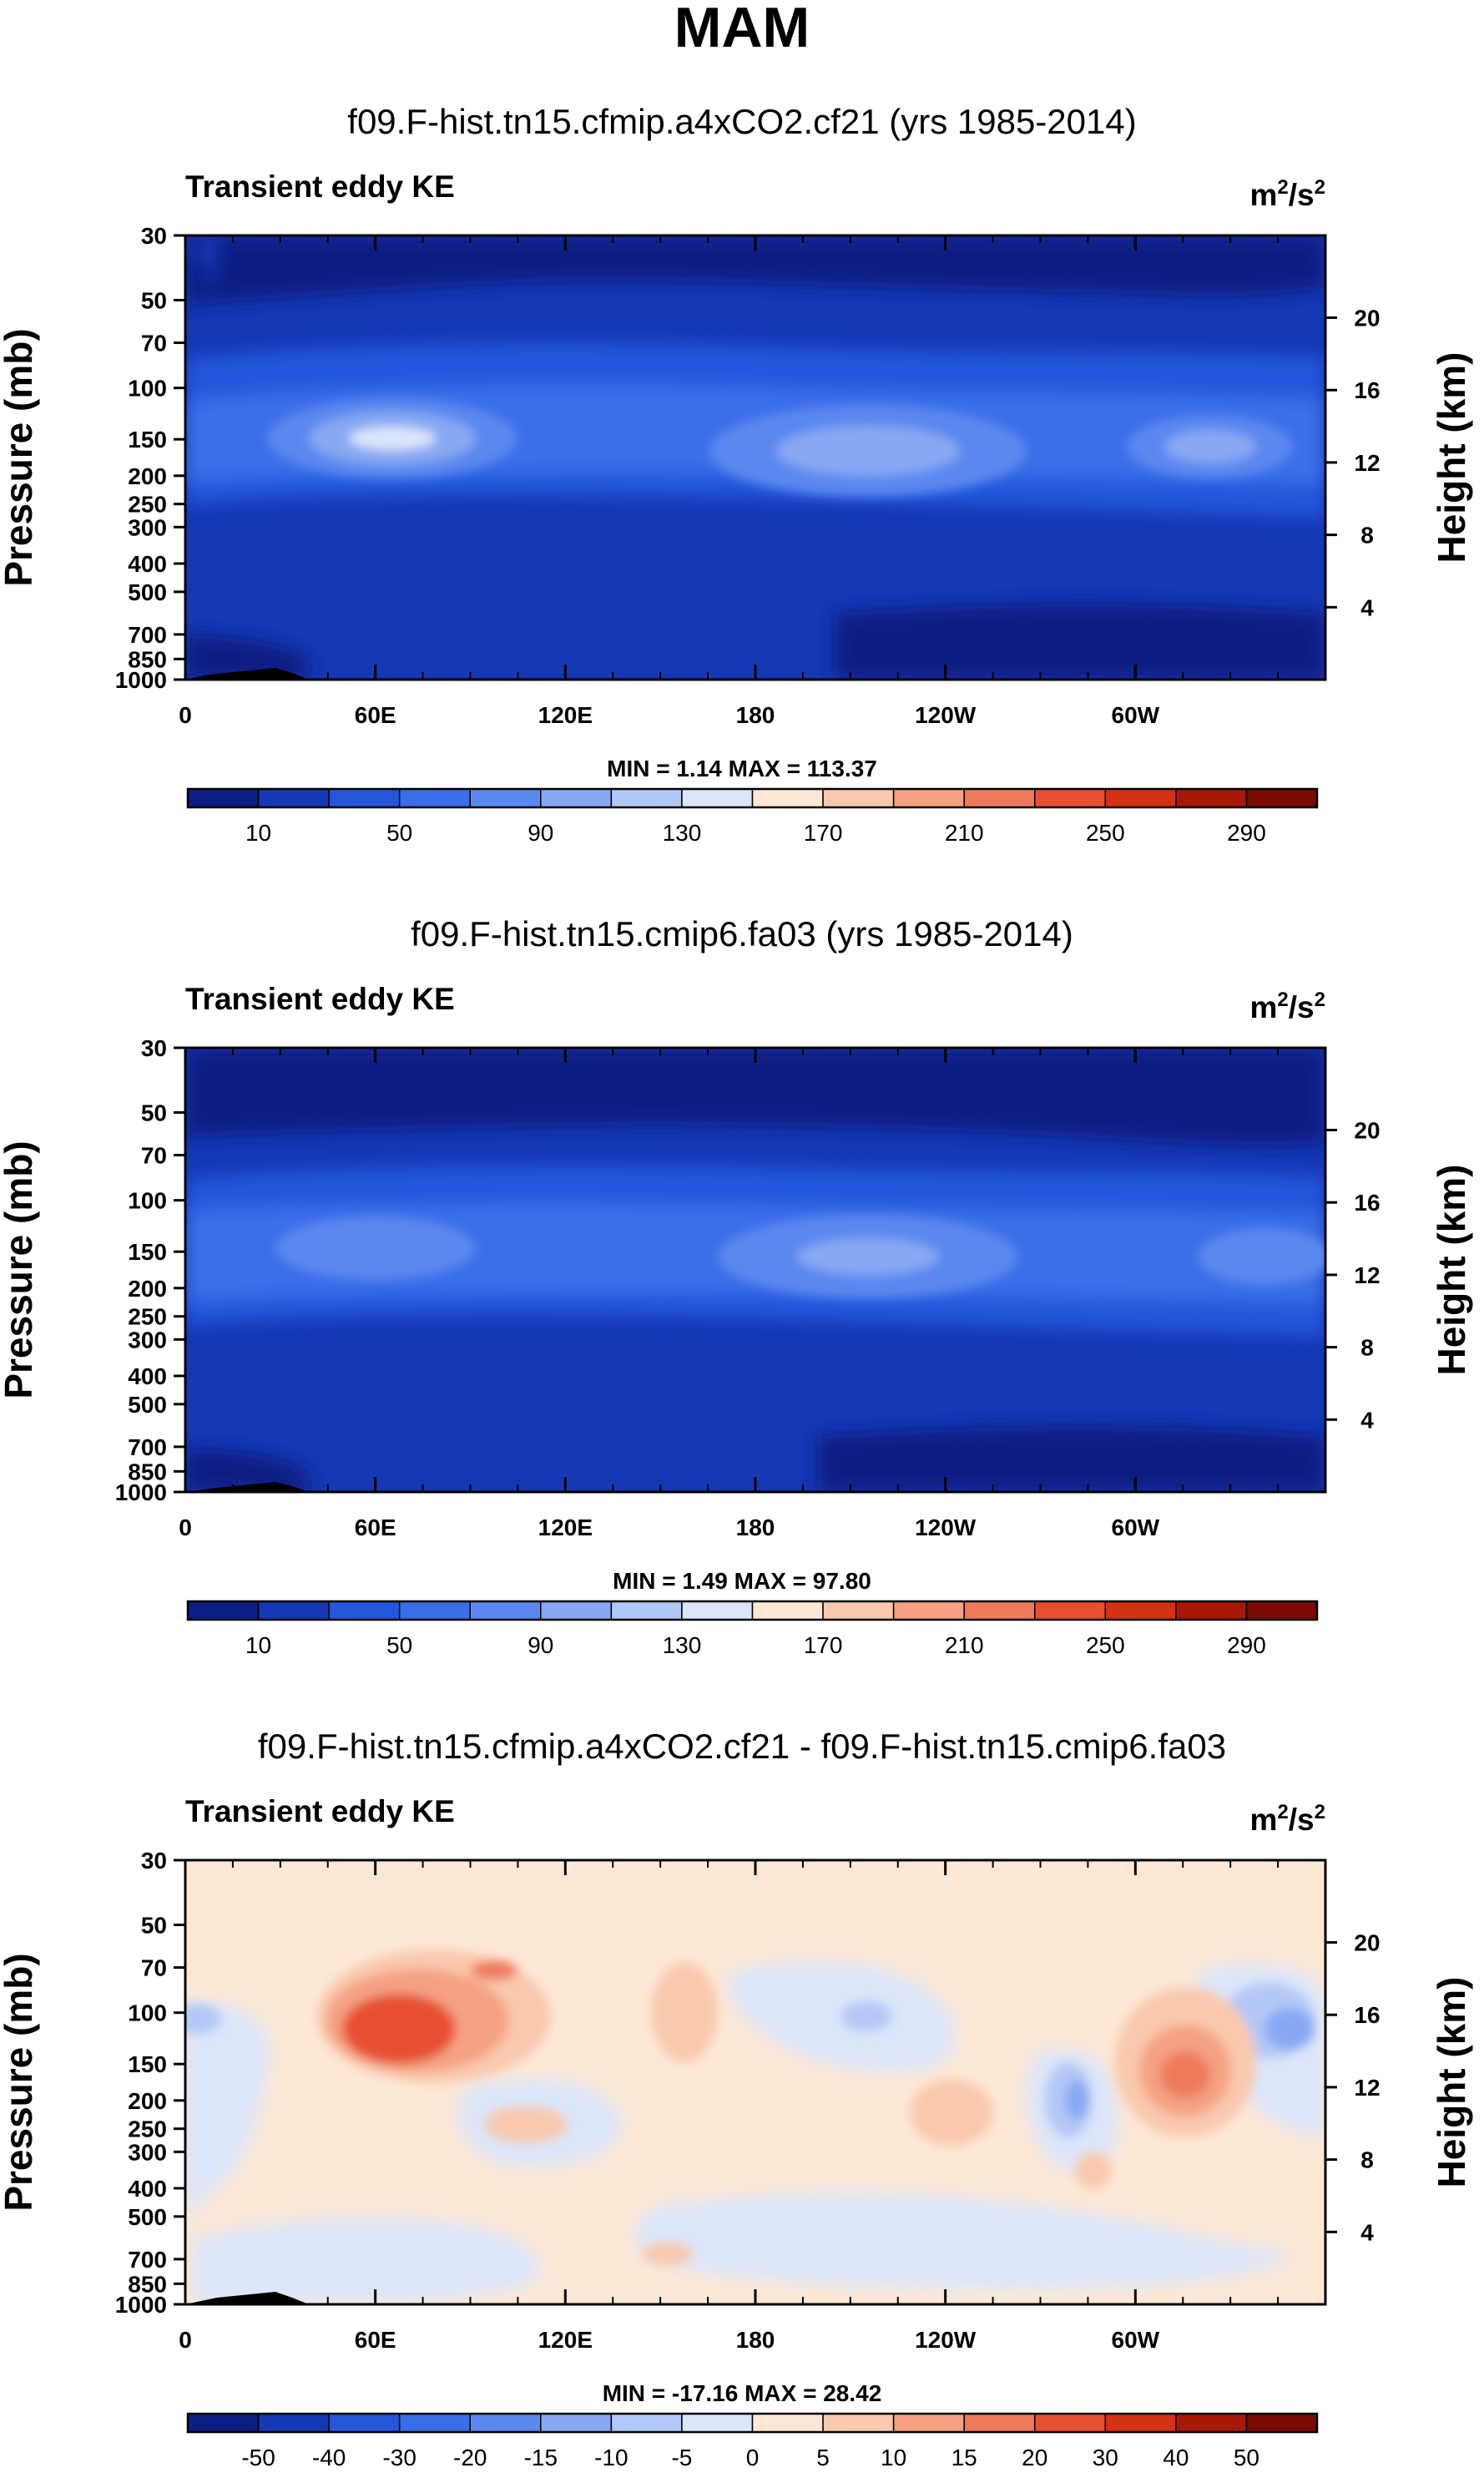 The image size is (1484, 2483). I want to click on pressure-tick-label: 50, so click(154, 1113).